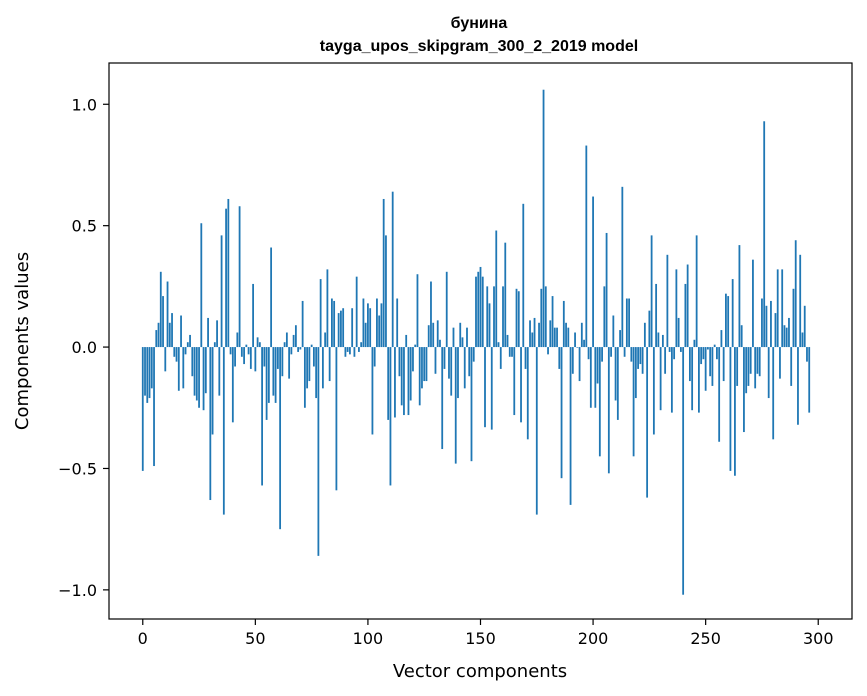  What do you see at coordinates (480, 638) in the screenshot?
I see `x-tick-label: 150` at bounding box center [480, 638].